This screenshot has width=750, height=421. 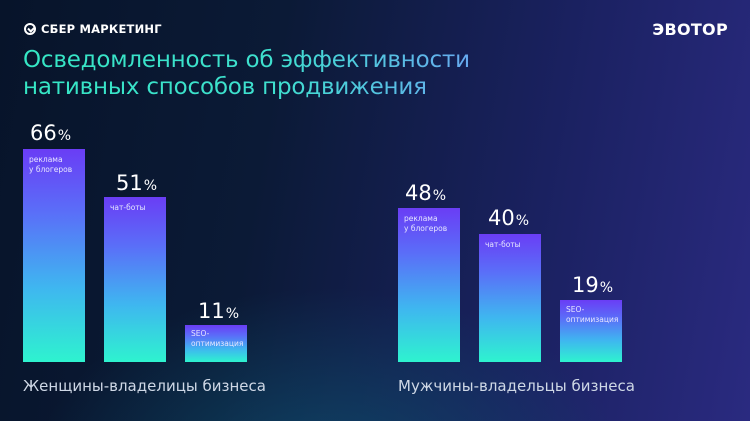 What do you see at coordinates (510, 298) in the screenshot?
I see `bar-men-chatbots: чат-боты` at bounding box center [510, 298].